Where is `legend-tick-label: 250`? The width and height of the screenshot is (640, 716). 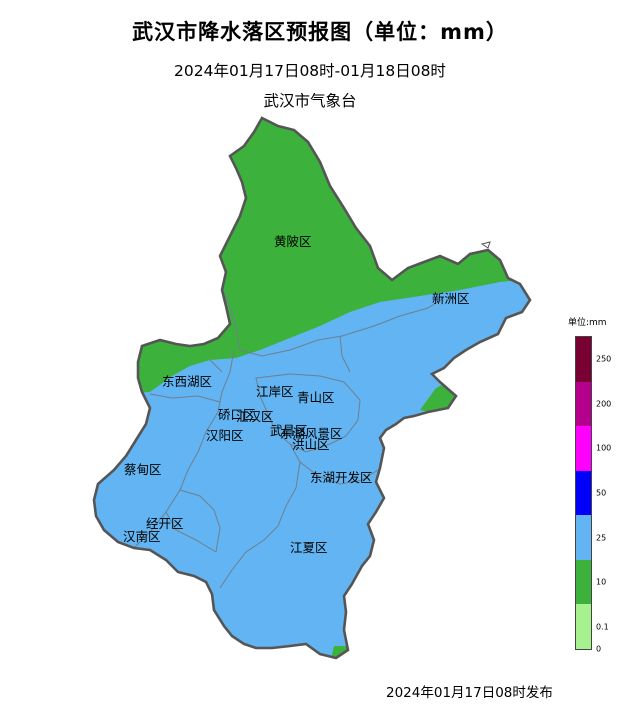 legend-tick-label: 250 is located at coordinates (604, 359).